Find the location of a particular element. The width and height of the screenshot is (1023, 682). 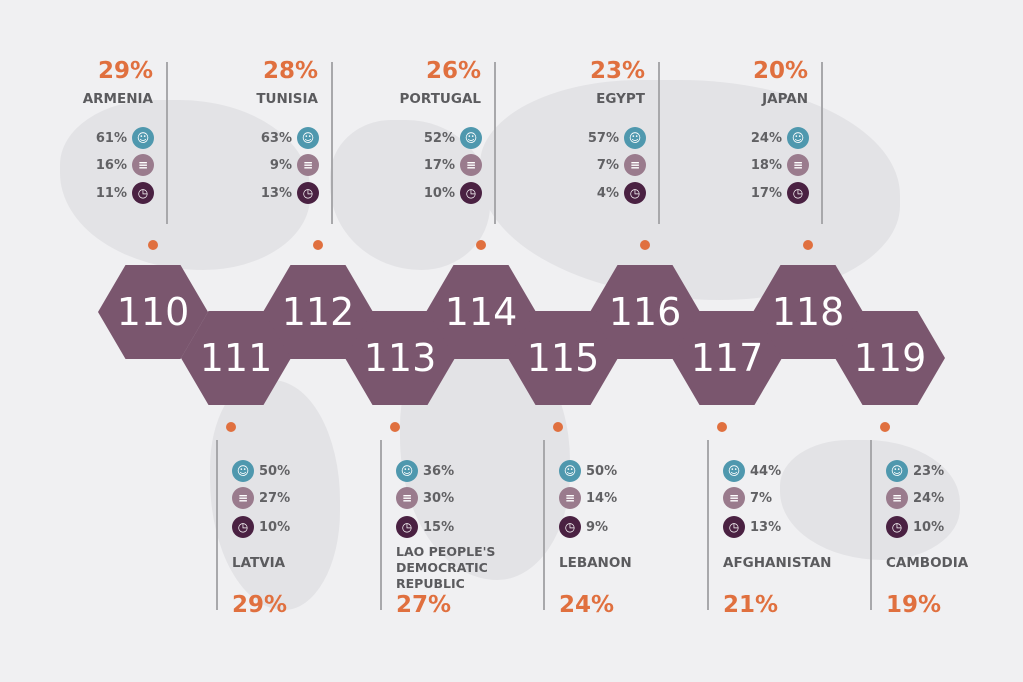

country-percent: 28% is located at coordinates (290, 71).